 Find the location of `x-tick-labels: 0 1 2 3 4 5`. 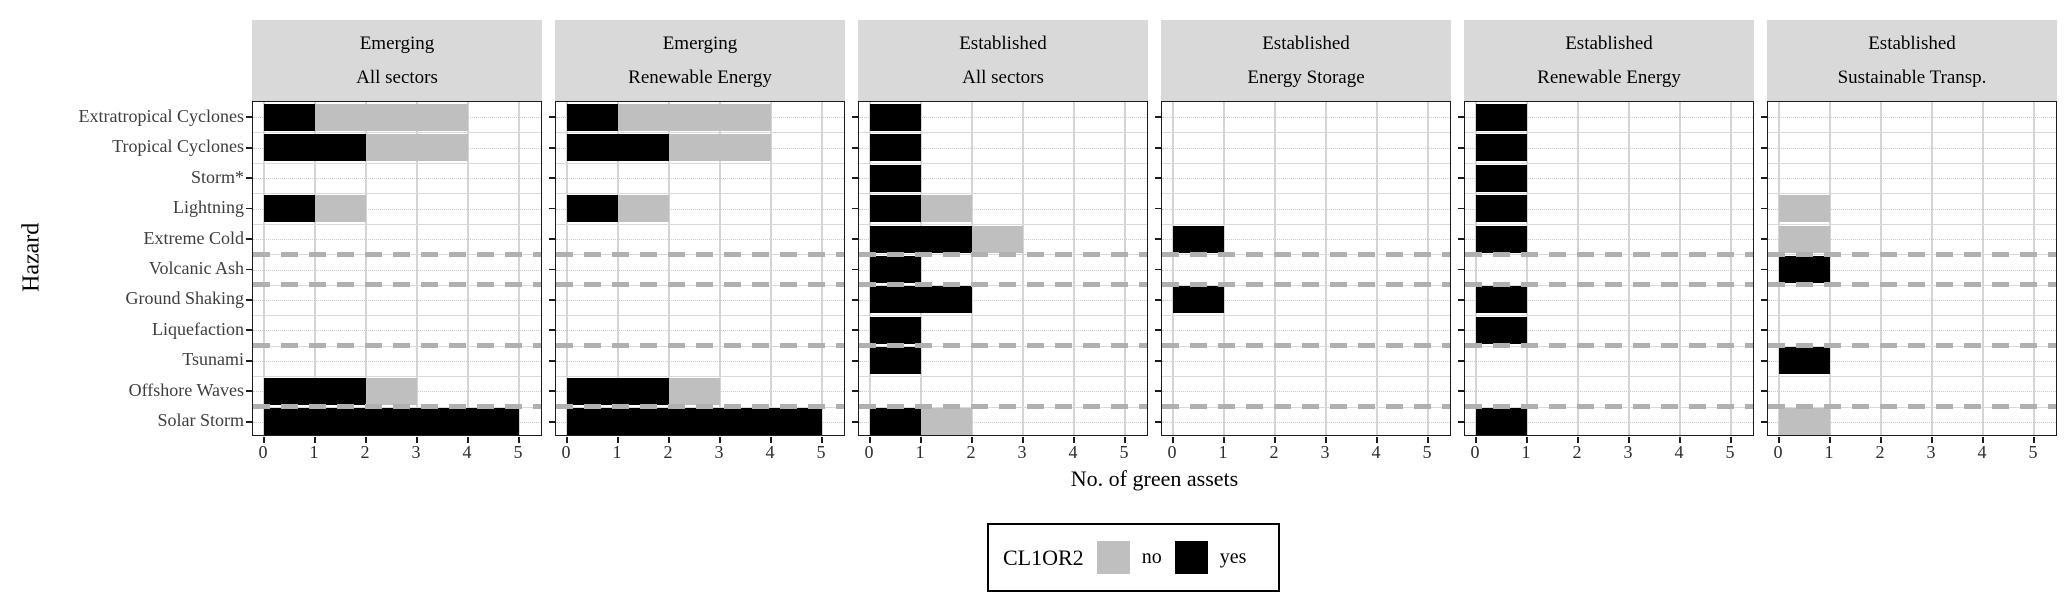

x-tick-labels: 0 1 2 3 4 5 is located at coordinates (1912, 454).